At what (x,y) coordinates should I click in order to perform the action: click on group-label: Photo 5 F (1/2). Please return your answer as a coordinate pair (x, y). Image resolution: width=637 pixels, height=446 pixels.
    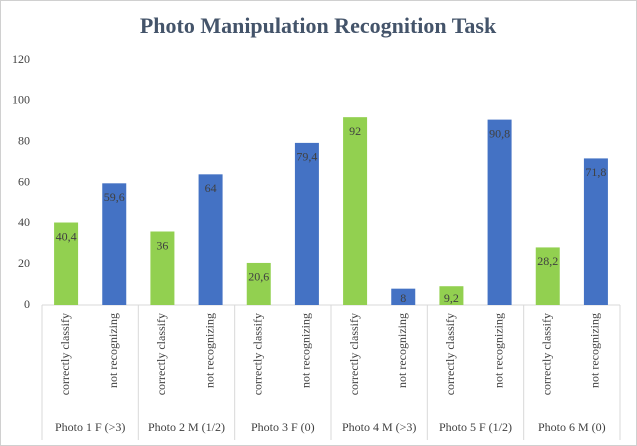
    Looking at the image, I should click on (475, 427).